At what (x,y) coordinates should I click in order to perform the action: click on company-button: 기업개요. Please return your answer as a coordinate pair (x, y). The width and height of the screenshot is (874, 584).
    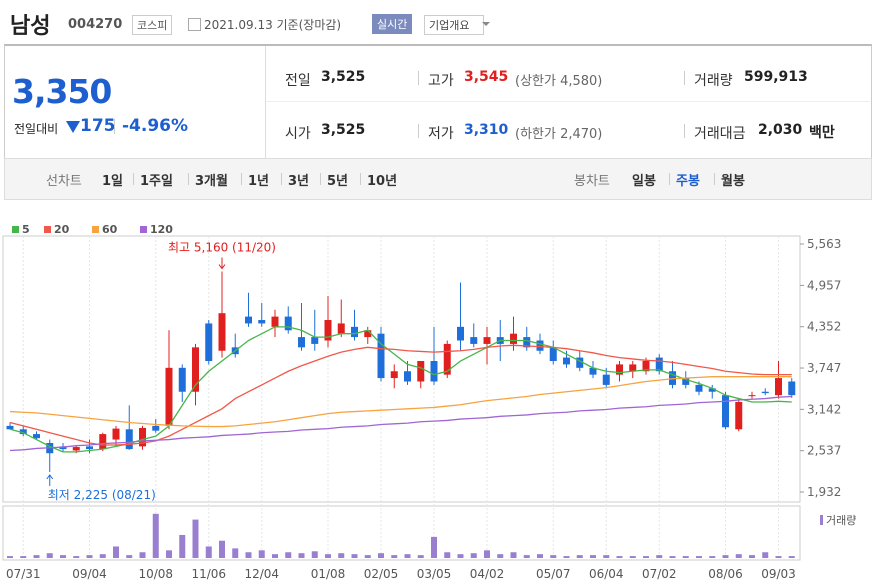
    Looking at the image, I should click on (454, 25).